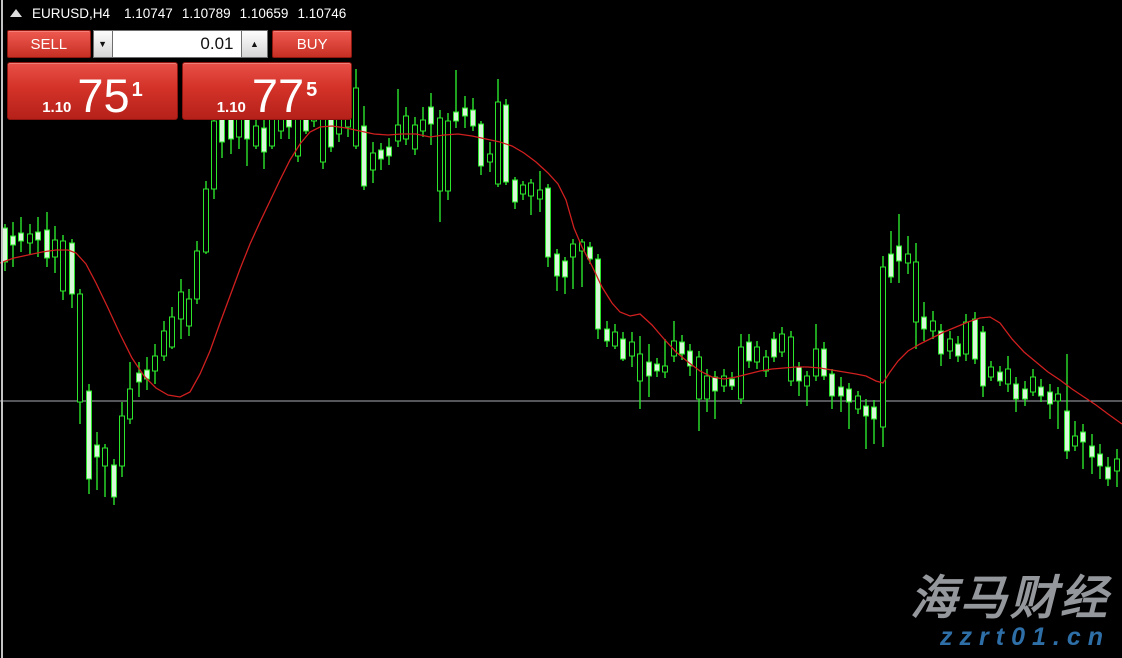  I want to click on sell-price-prefix: 1.10, so click(57, 107).